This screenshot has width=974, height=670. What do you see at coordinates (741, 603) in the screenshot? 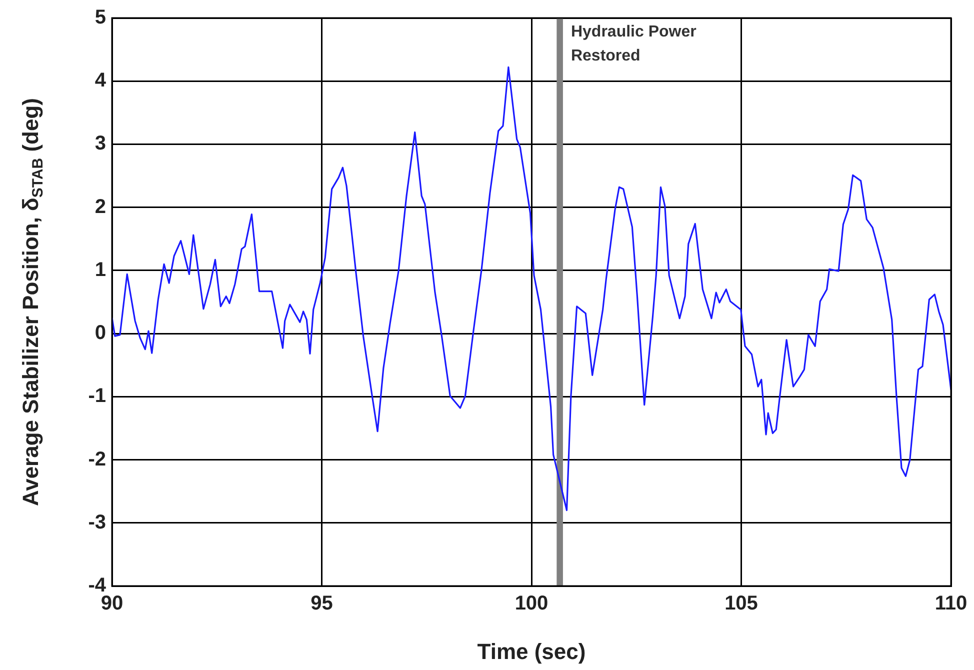
I see `x-tick-label: 105` at bounding box center [741, 603].